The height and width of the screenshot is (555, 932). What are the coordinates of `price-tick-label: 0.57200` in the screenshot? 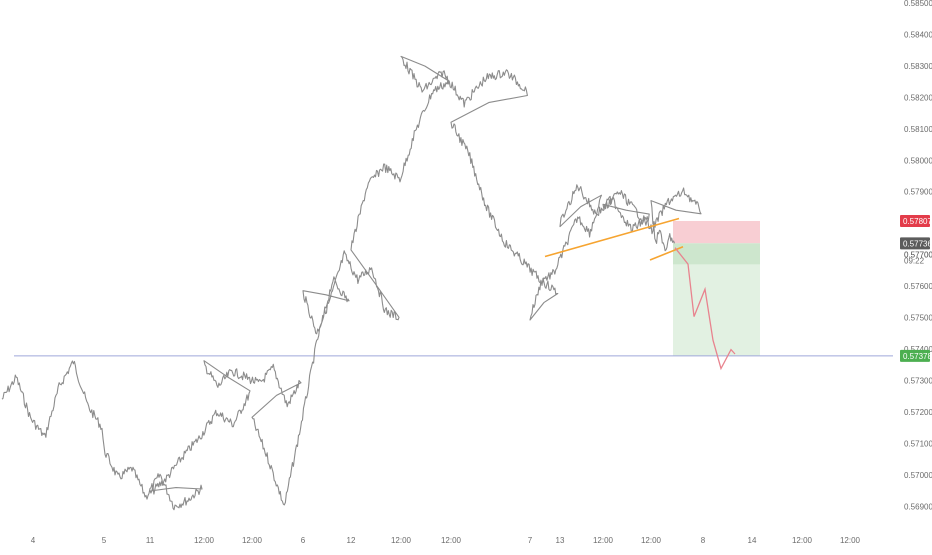 It's located at (918, 412).